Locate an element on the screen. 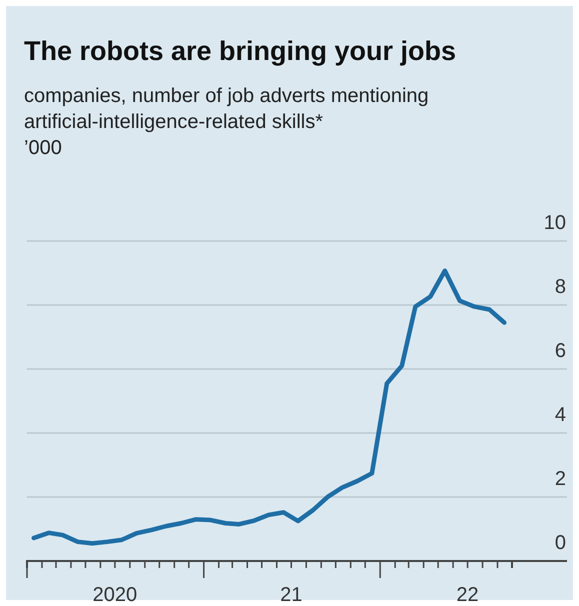  x-tick-label: 2020 is located at coordinates (115, 595).